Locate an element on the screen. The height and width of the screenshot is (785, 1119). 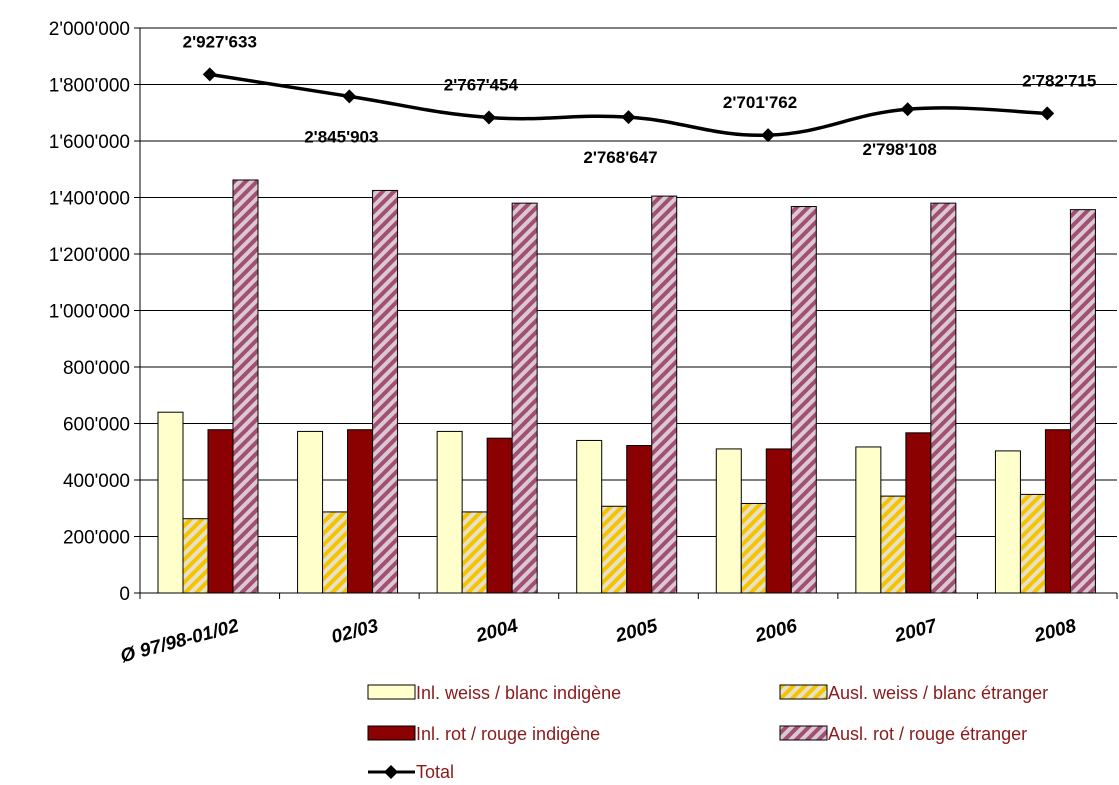
y-tick-label: 400'000 is located at coordinates (96, 481).